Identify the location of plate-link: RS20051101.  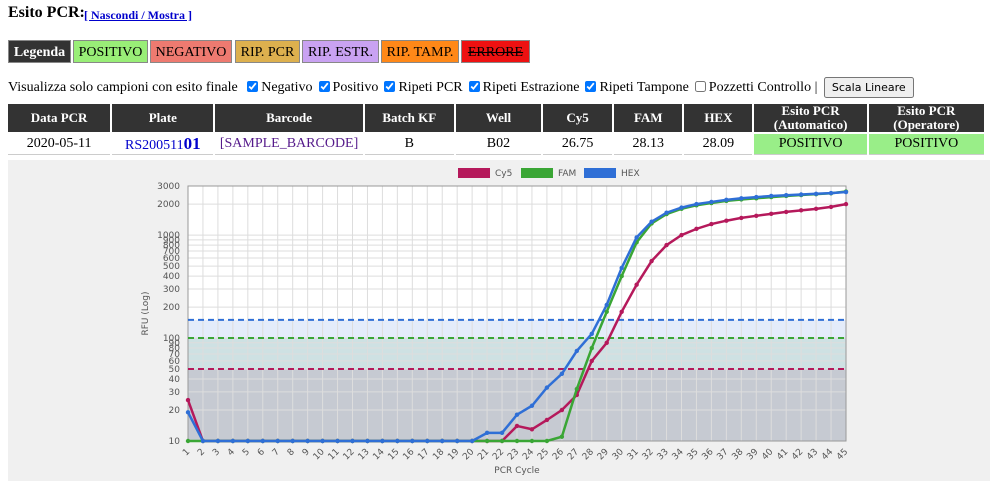
(163, 143).